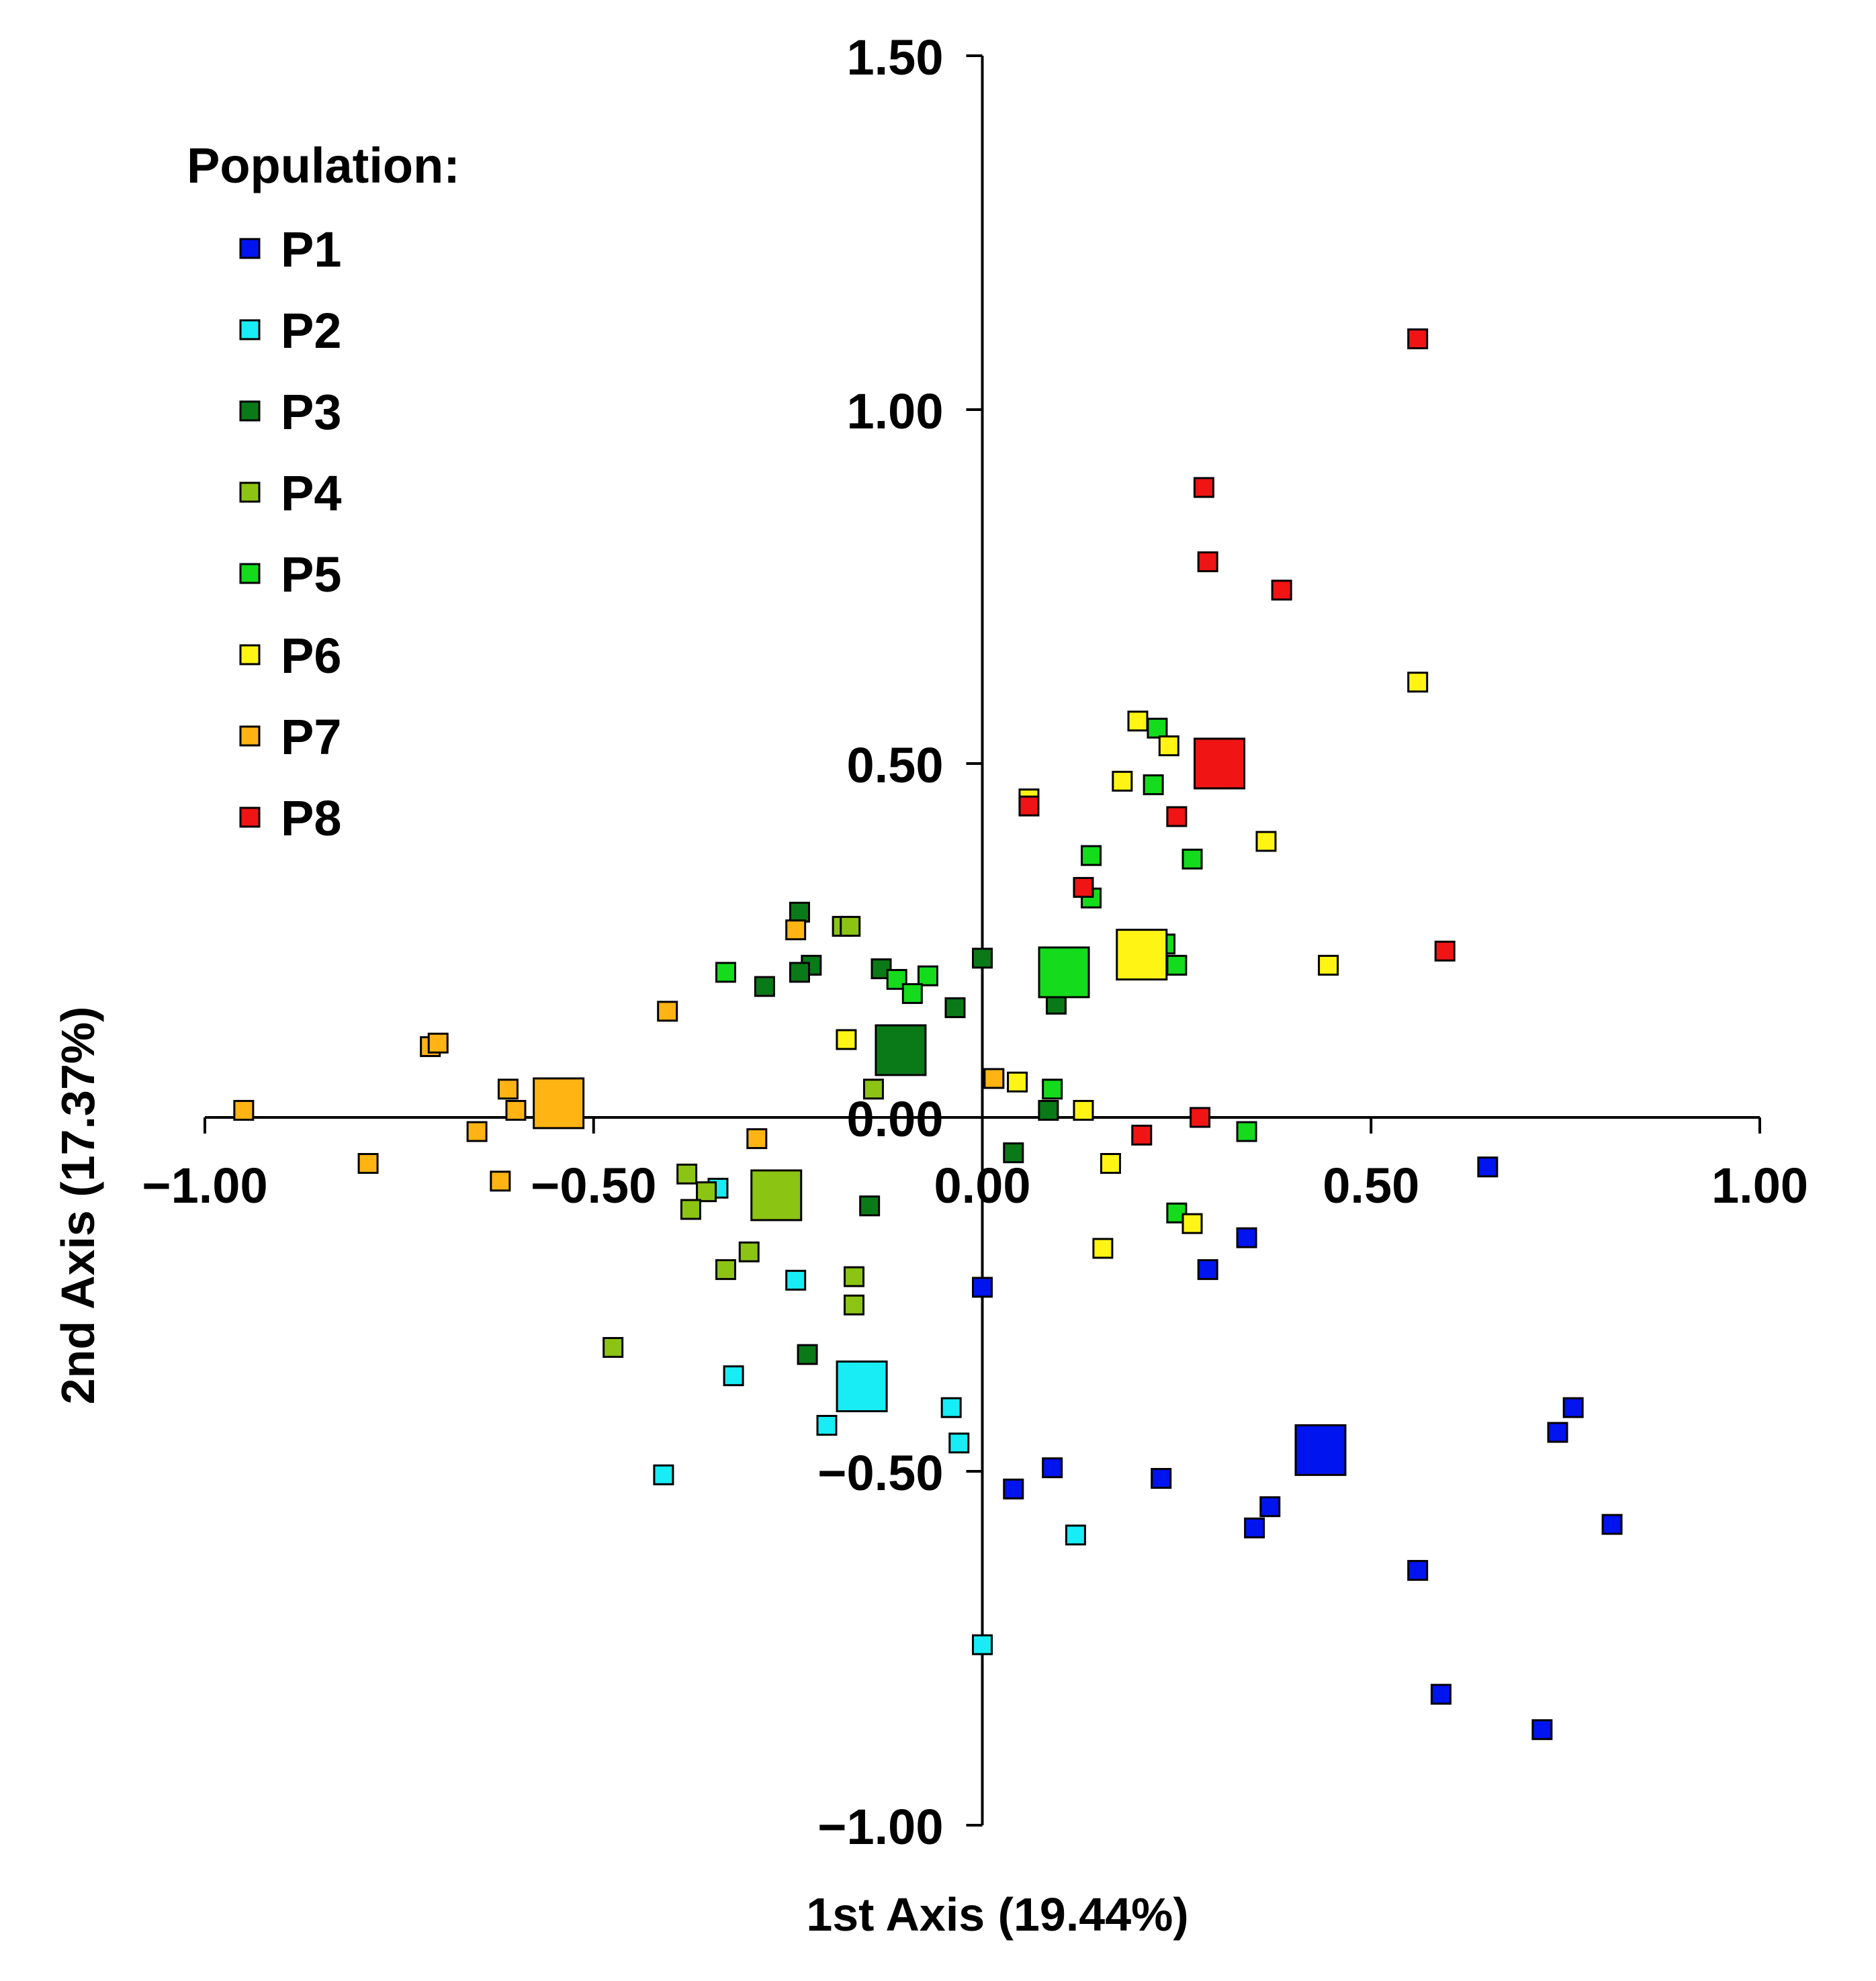  I want to click on legend-swatch-p5, so click(250, 573).